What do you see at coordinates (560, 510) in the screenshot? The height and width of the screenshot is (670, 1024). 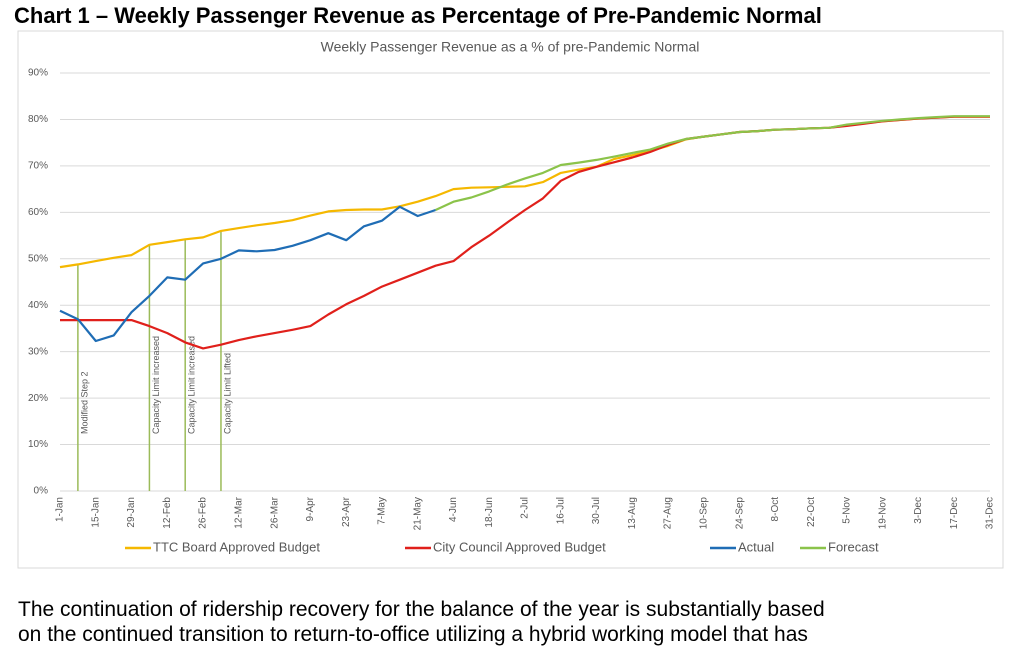 I see `x-tick-label: 16-Jul` at bounding box center [560, 510].